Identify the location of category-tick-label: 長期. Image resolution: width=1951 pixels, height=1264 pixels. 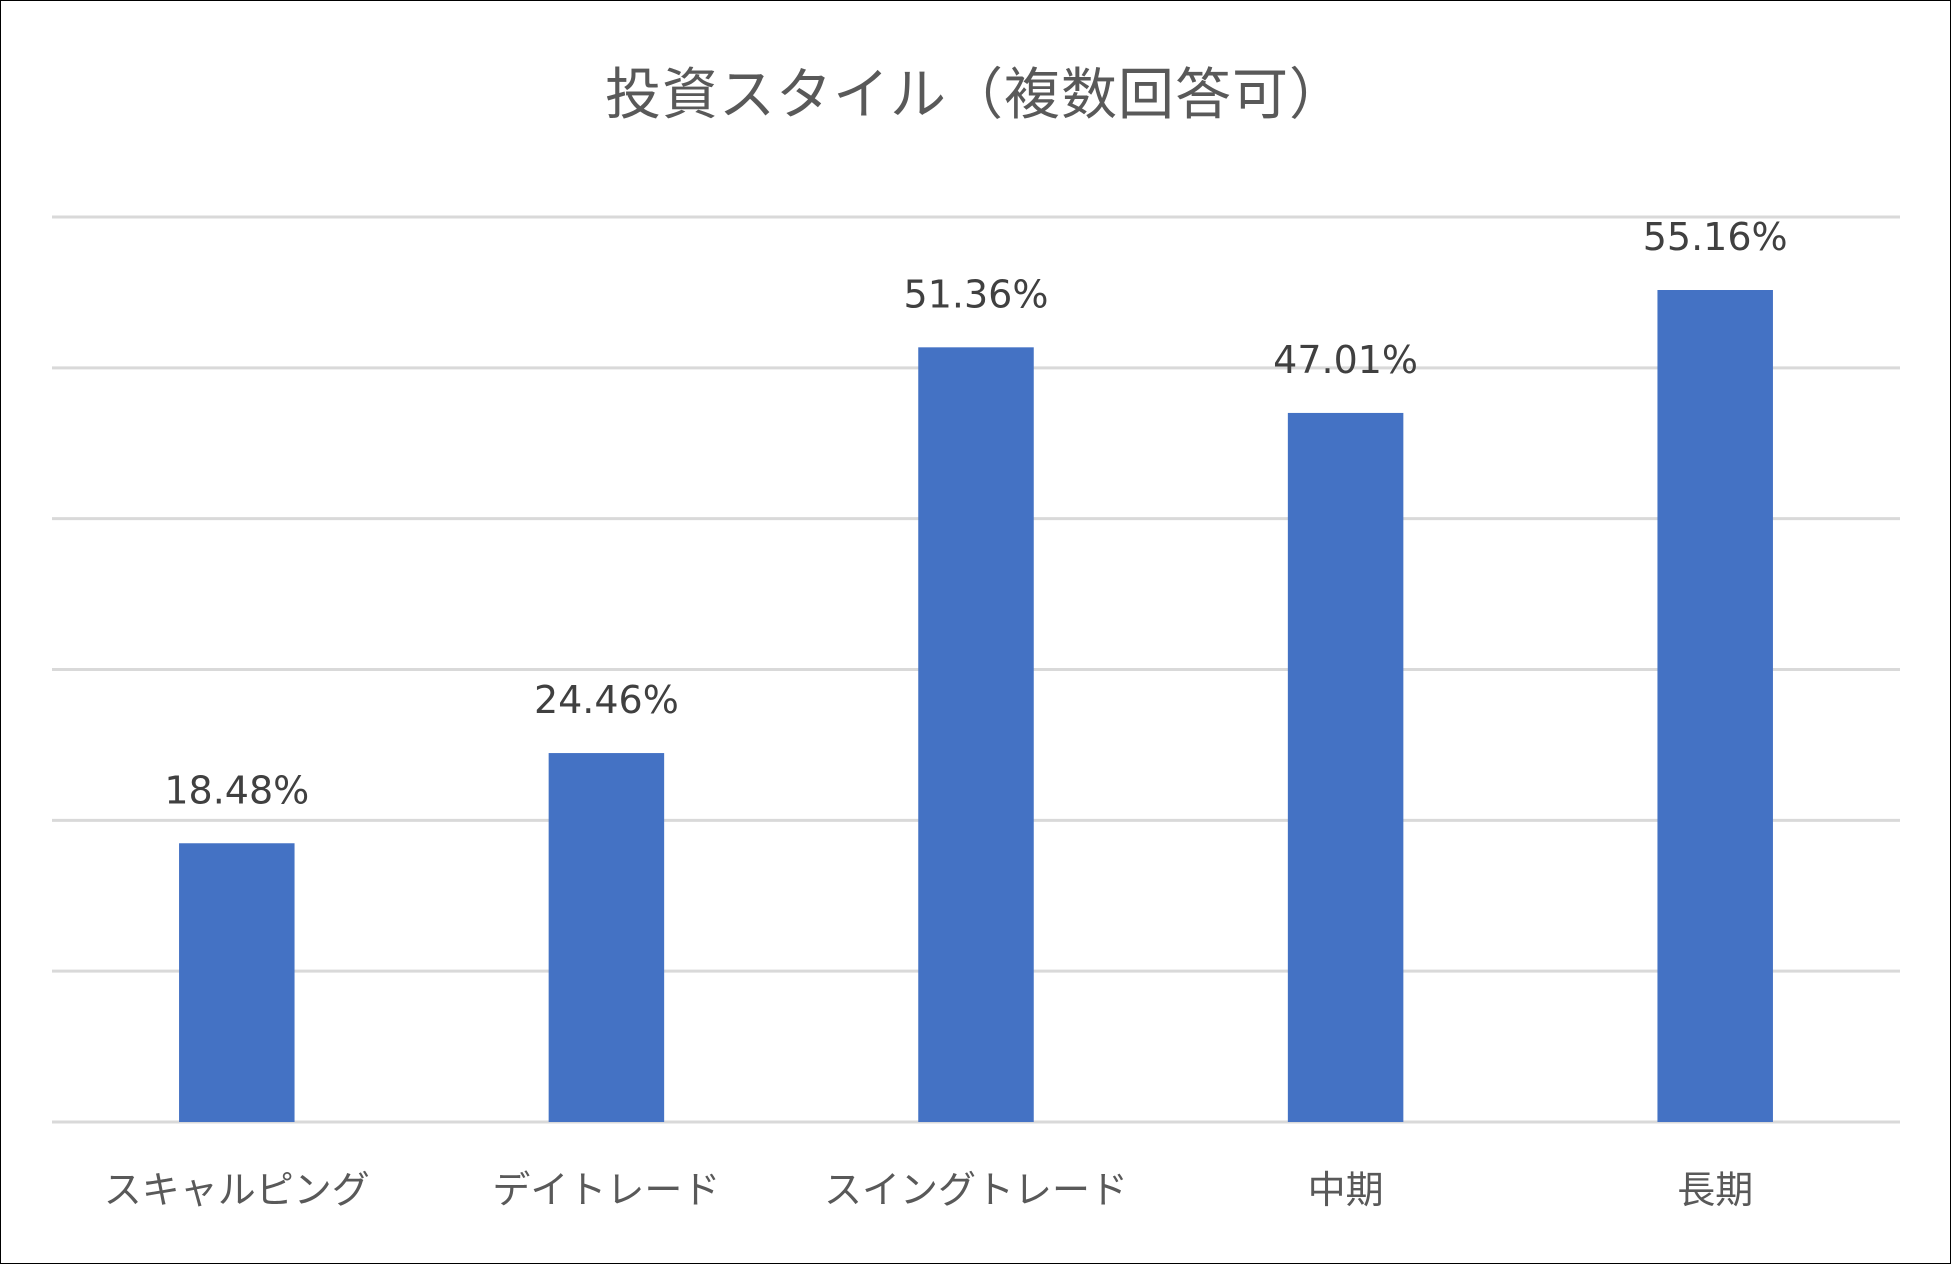
(1715, 1190).